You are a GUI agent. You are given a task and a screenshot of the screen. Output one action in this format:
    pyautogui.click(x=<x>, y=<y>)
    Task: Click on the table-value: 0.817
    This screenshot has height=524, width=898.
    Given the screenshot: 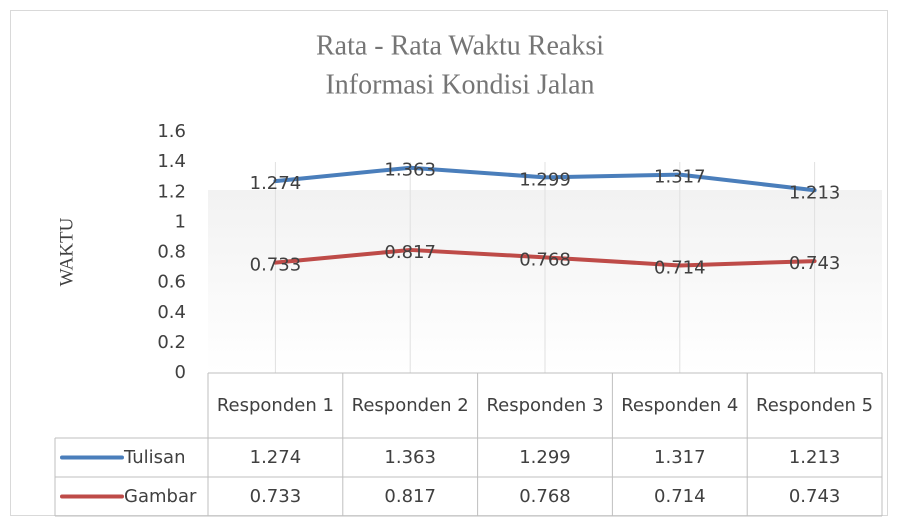 What is the action you would take?
    pyautogui.click(x=410, y=496)
    